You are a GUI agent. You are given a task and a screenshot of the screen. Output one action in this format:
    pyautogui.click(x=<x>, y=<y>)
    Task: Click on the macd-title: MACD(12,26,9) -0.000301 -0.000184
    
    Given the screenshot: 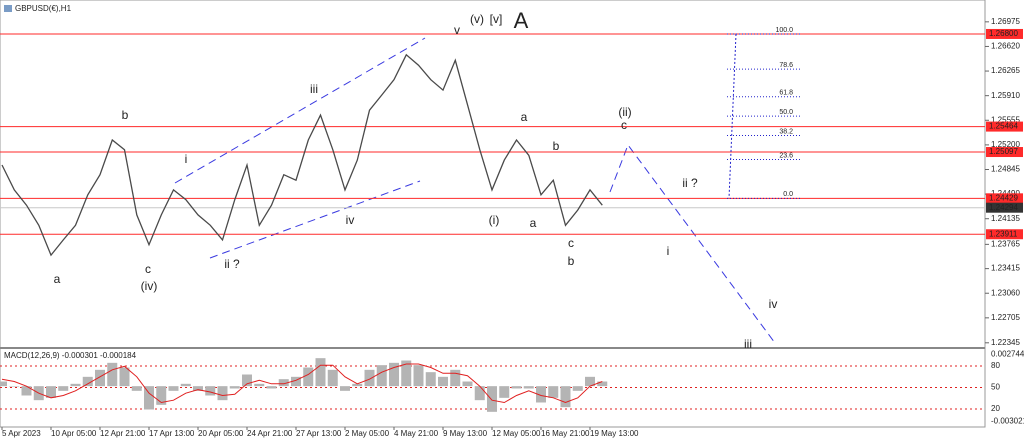 What is the action you would take?
    pyautogui.click(x=70, y=355)
    